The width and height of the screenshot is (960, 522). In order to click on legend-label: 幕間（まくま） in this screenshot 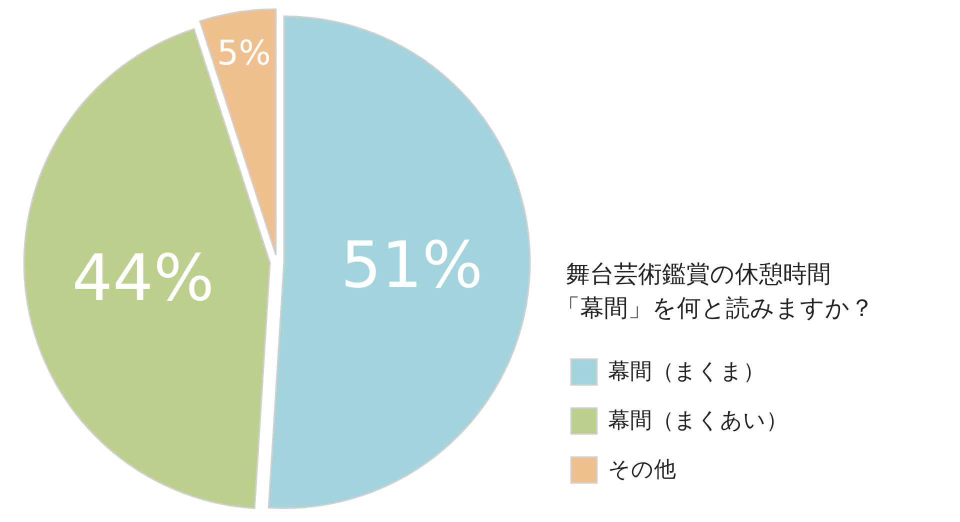, I will do `click(686, 372)`.